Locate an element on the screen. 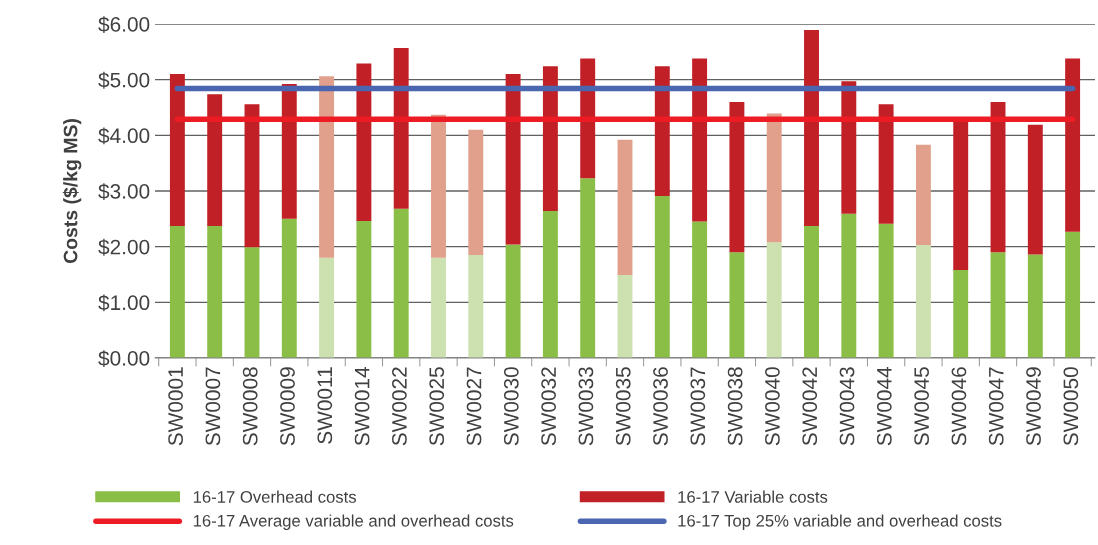 This screenshot has height=545, width=1098. y-tick-label: $3.00 is located at coordinates (124, 191).